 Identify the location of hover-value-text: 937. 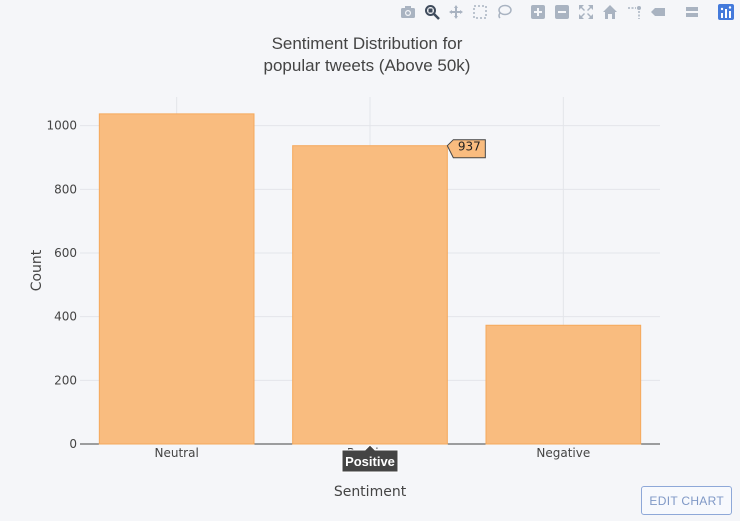
(469, 147).